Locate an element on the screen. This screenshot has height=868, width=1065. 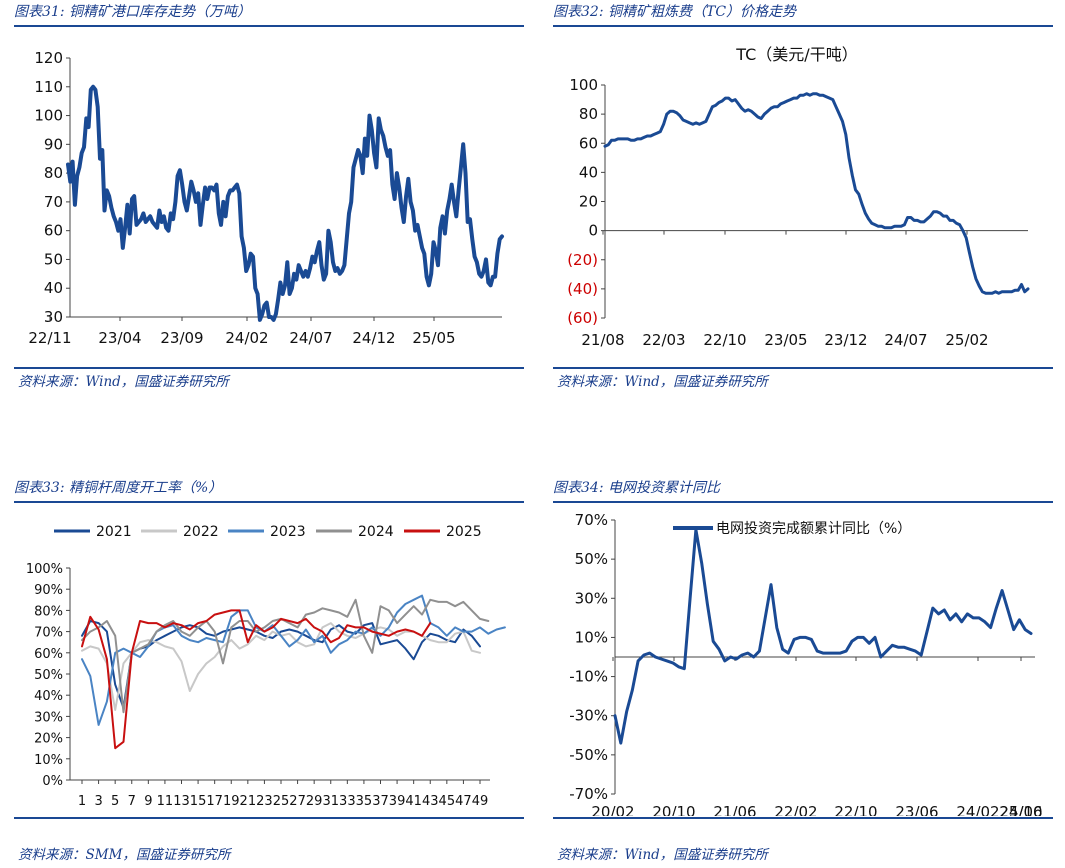
x-tick-label: 23 is located at coordinates (264, 801).